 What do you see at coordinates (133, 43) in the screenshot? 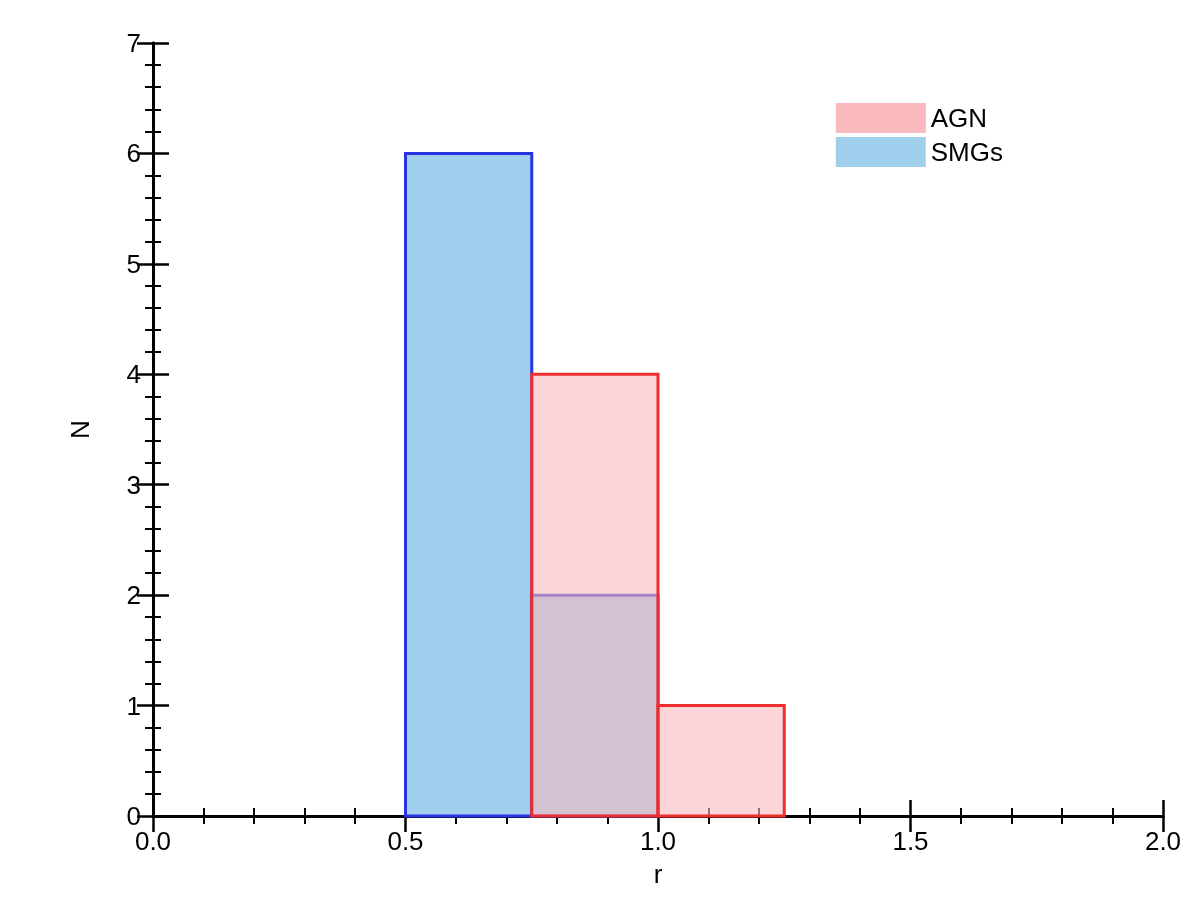
I see `y-tick-label: 7` at bounding box center [133, 43].